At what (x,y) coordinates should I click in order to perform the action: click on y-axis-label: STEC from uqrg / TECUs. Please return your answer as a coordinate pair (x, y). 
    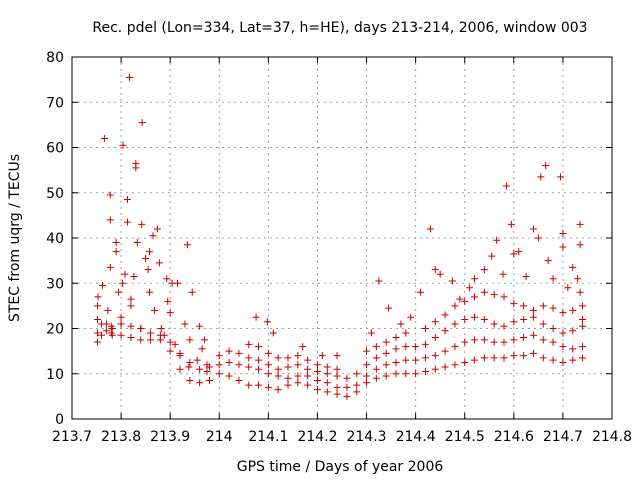
    Looking at the image, I should click on (15, 238).